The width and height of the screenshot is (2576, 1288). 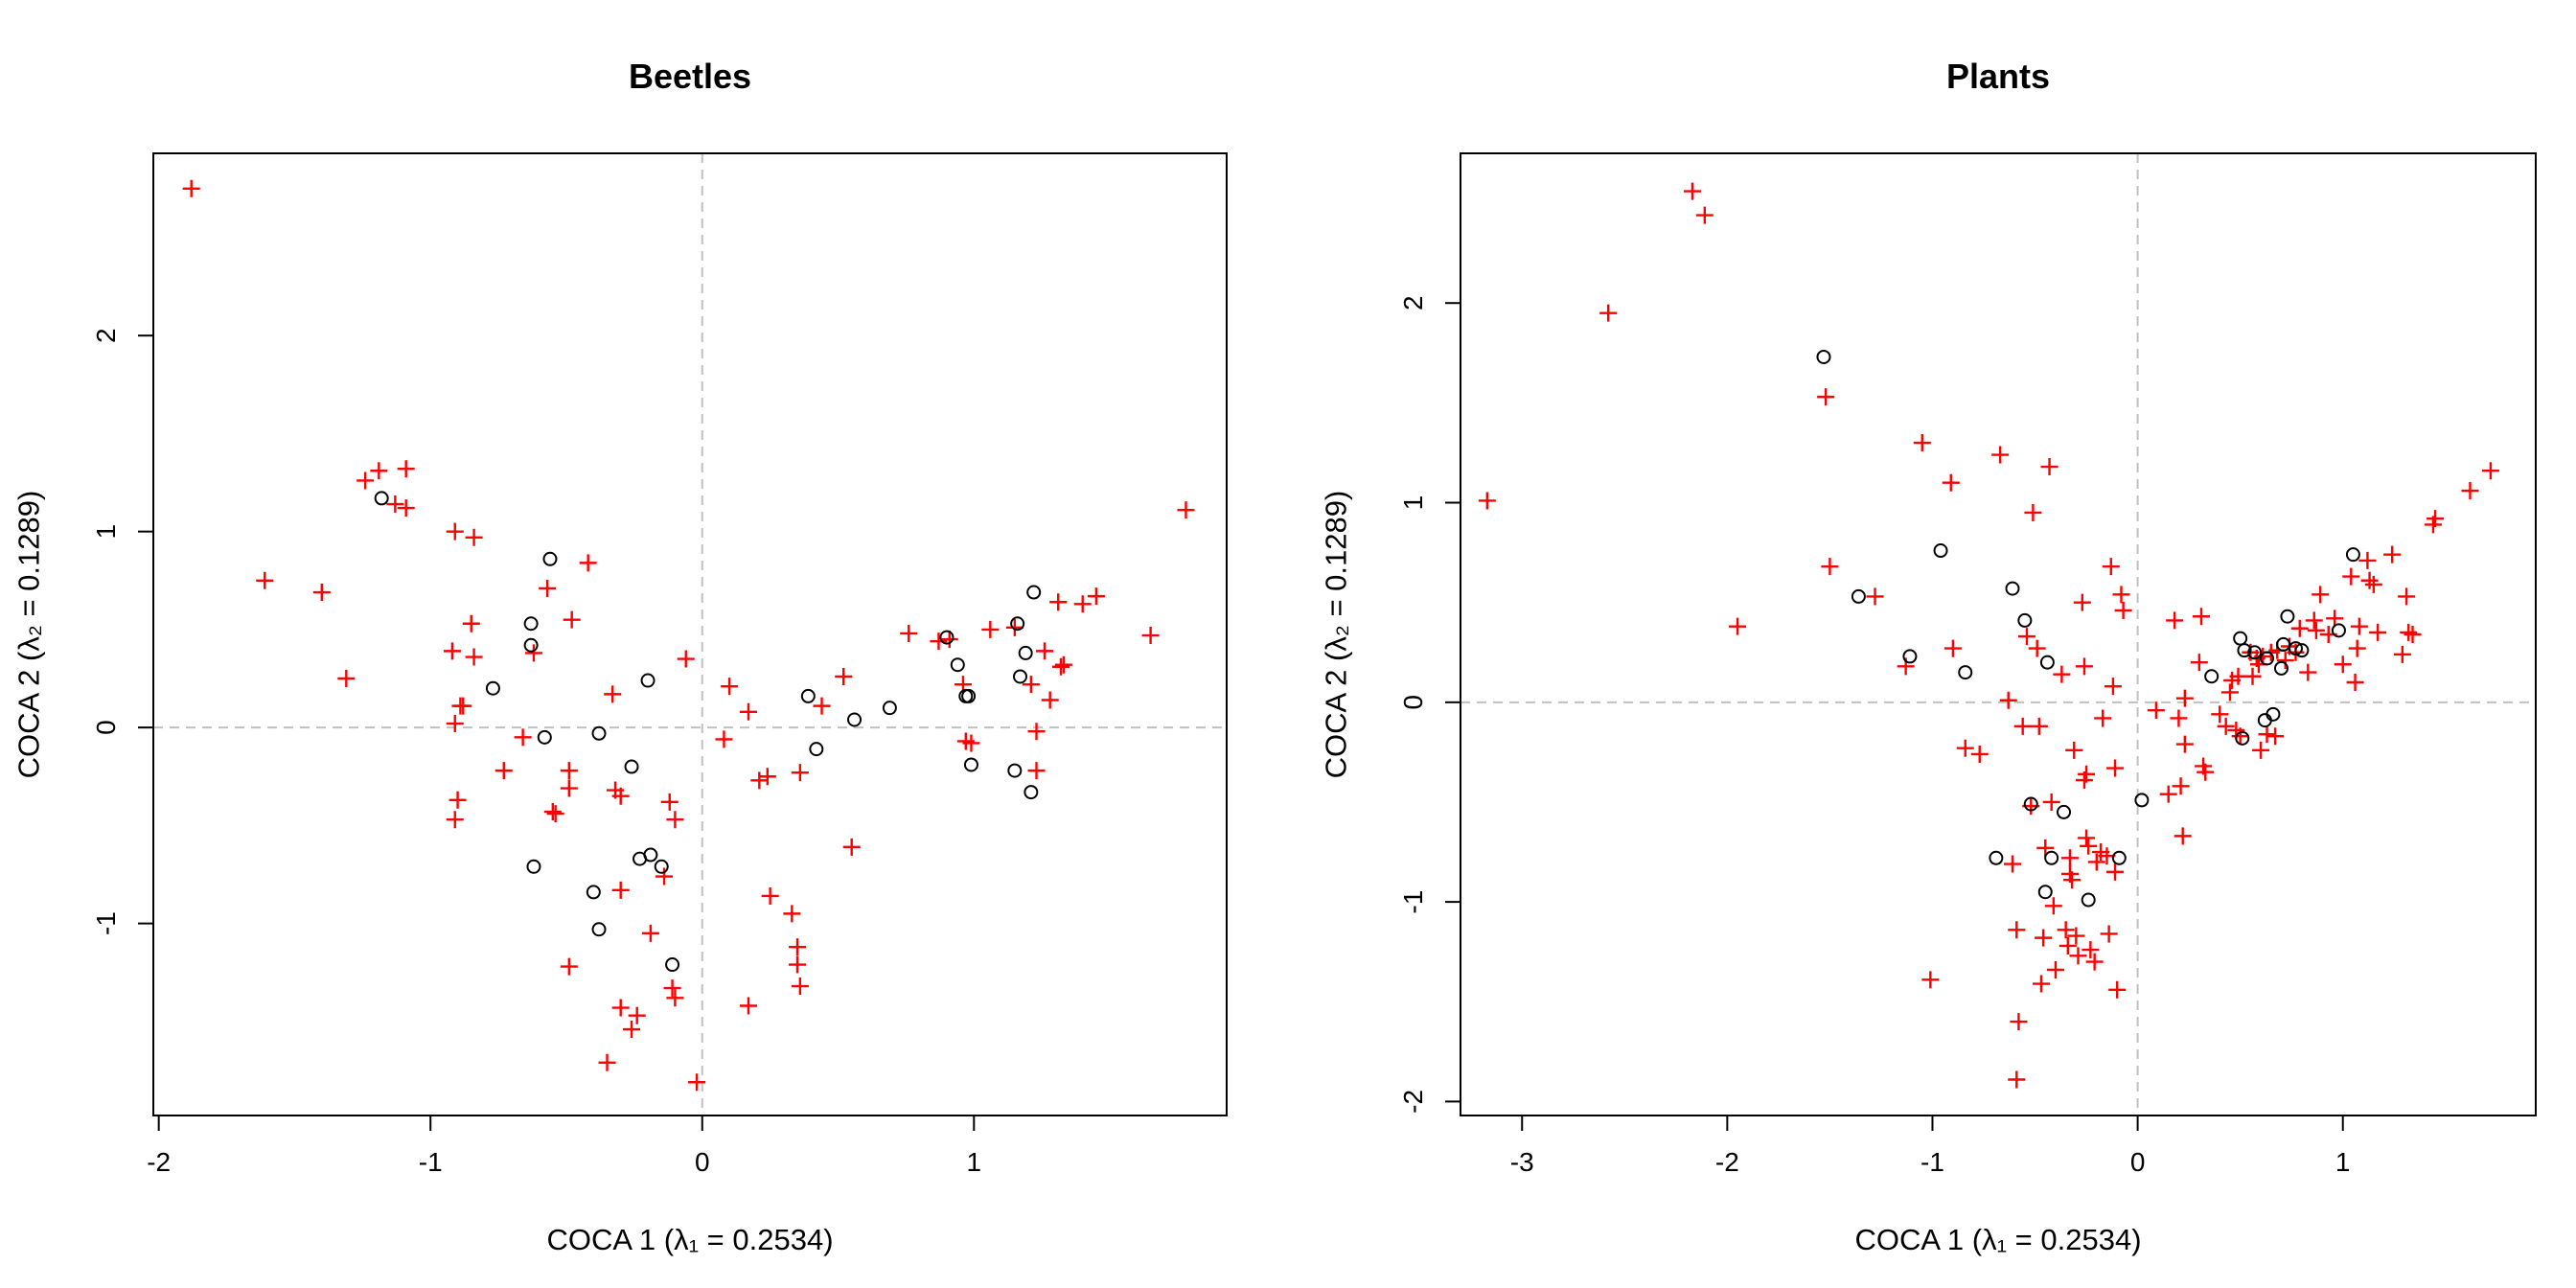 I want to click on y-tick-label: 2, so click(x=1413, y=302).